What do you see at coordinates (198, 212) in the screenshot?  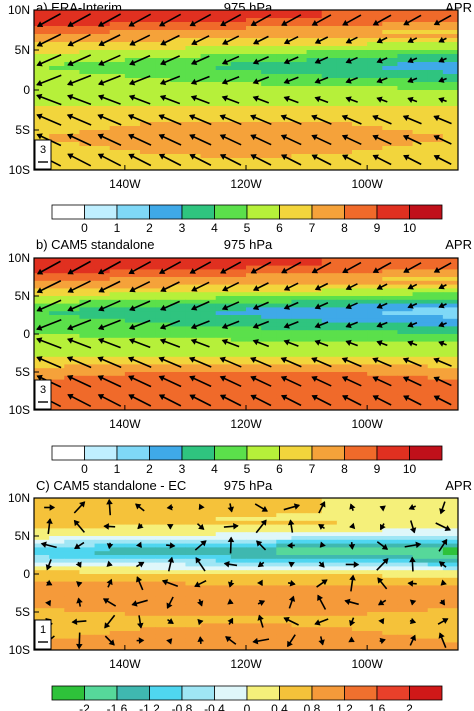 I see `colorbar-swatch` at bounding box center [198, 212].